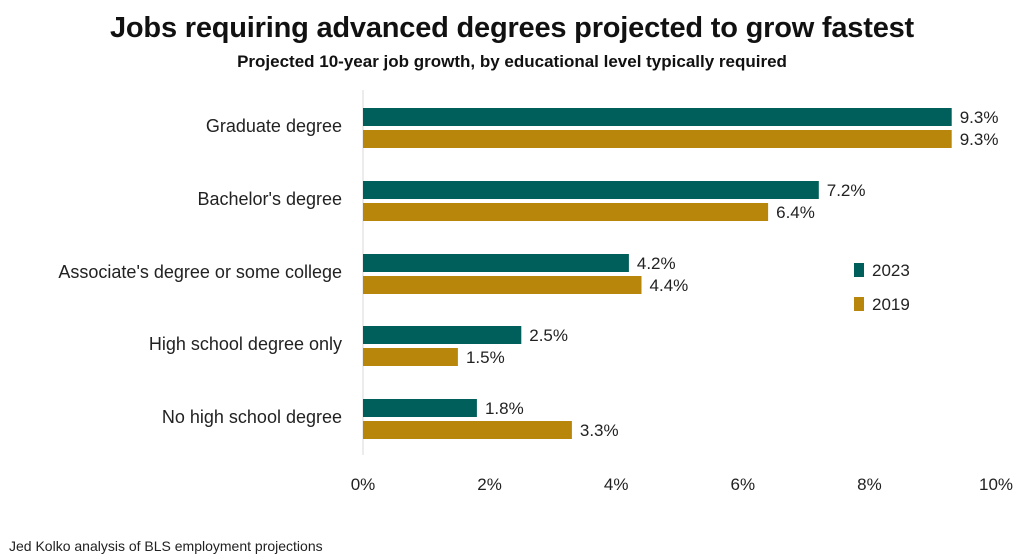 This screenshot has height=560, width=1024. What do you see at coordinates (891, 304) in the screenshot?
I see `legend-label-2019: 2019` at bounding box center [891, 304].